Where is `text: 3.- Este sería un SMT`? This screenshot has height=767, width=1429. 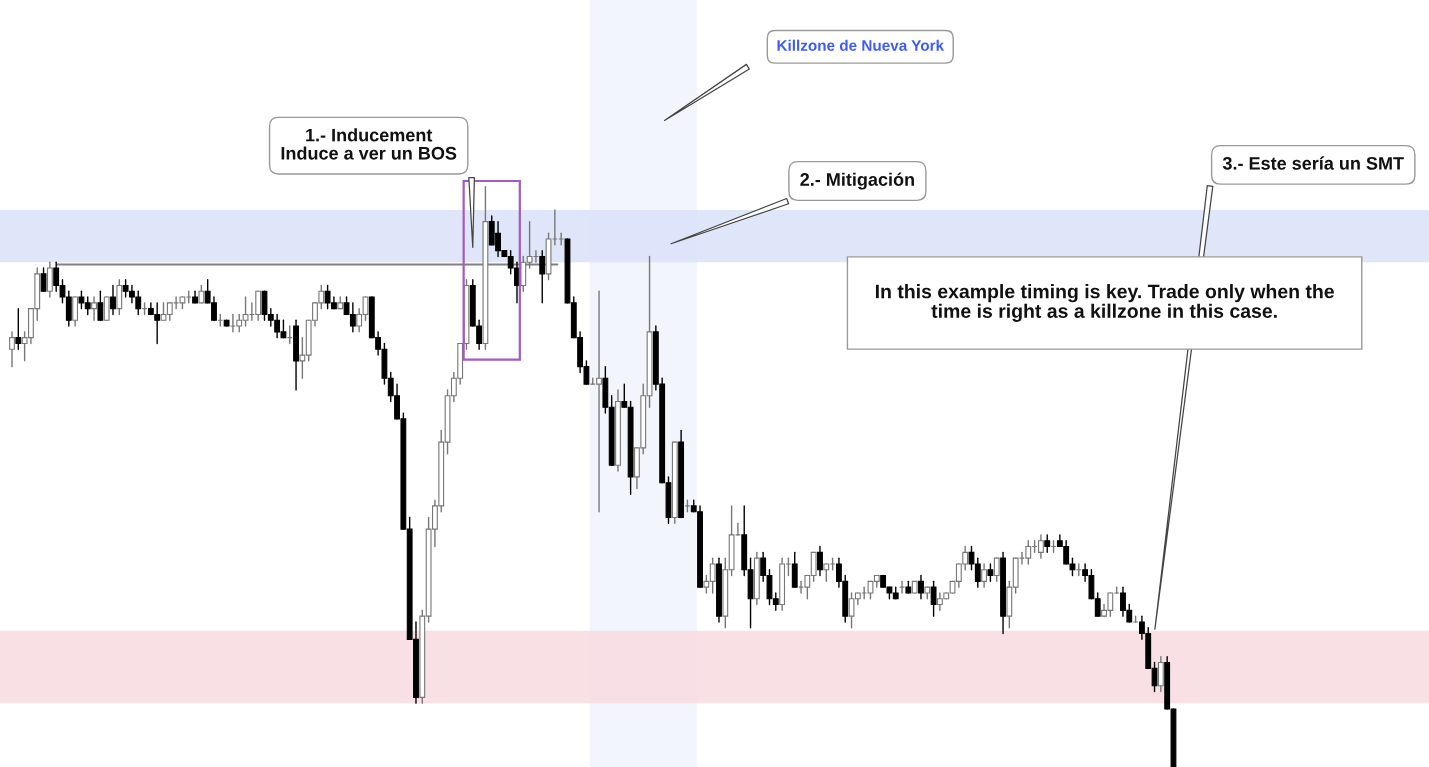 text: 3.- Este sería un SMT is located at coordinates (1313, 163).